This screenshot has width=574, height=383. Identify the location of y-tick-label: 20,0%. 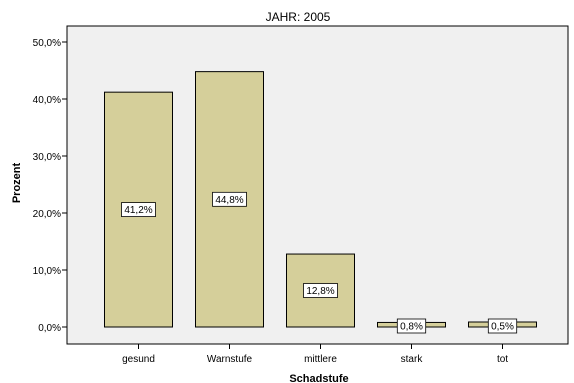
(47, 214).